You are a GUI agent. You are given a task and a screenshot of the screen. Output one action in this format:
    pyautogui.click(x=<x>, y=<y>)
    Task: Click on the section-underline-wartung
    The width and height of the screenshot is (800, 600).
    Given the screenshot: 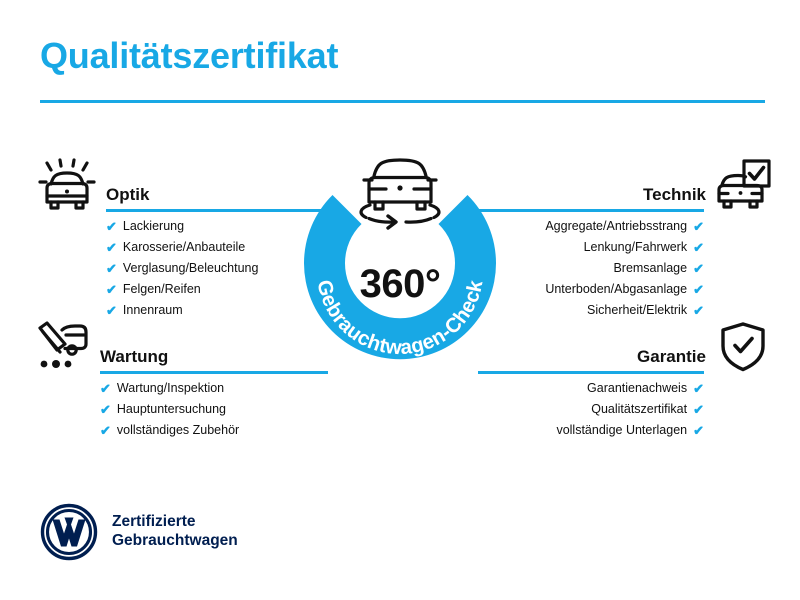 What is the action you would take?
    pyautogui.click(x=214, y=372)
    